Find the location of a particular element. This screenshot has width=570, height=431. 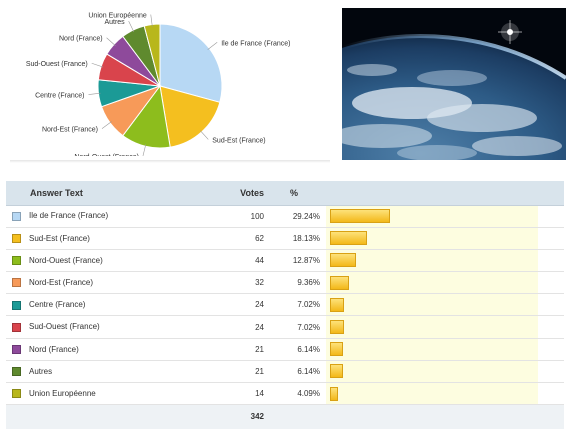

percent-cell: 4.09% is located at coordinates (297, 394).